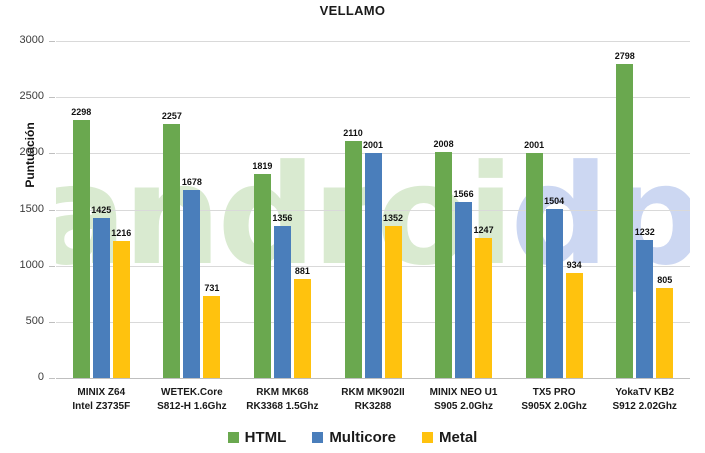  I want to click on bar-value-label-metal-6: 805, so click(665, 279).